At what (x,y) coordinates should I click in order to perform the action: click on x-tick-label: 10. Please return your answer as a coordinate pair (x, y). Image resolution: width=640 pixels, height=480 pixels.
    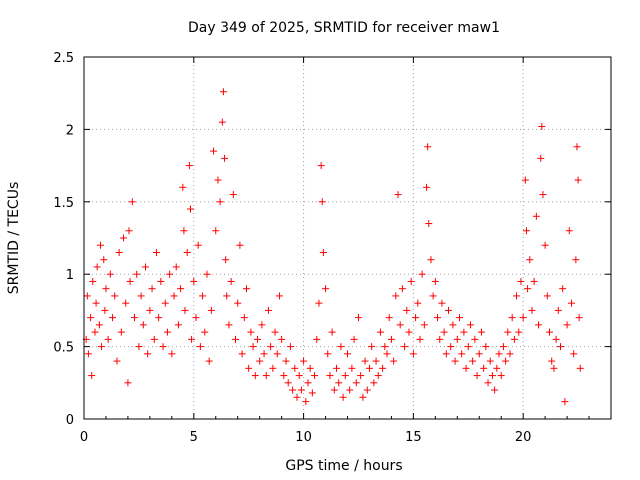
    Looking at the image, I should click on (303, 437).